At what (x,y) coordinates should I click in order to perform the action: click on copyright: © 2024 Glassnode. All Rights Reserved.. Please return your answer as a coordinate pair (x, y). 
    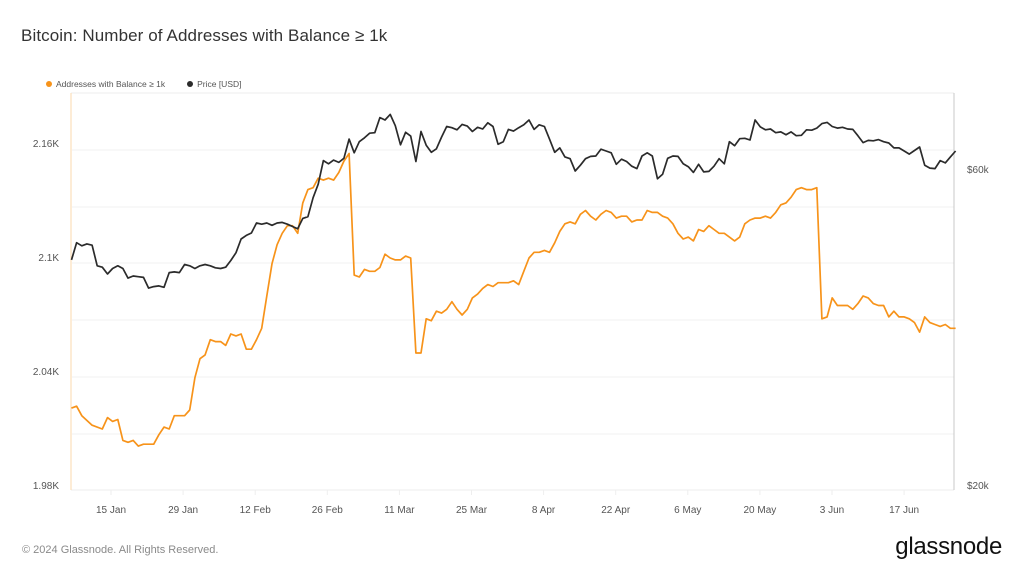
    Looking at the image, I should click on (120, 550).